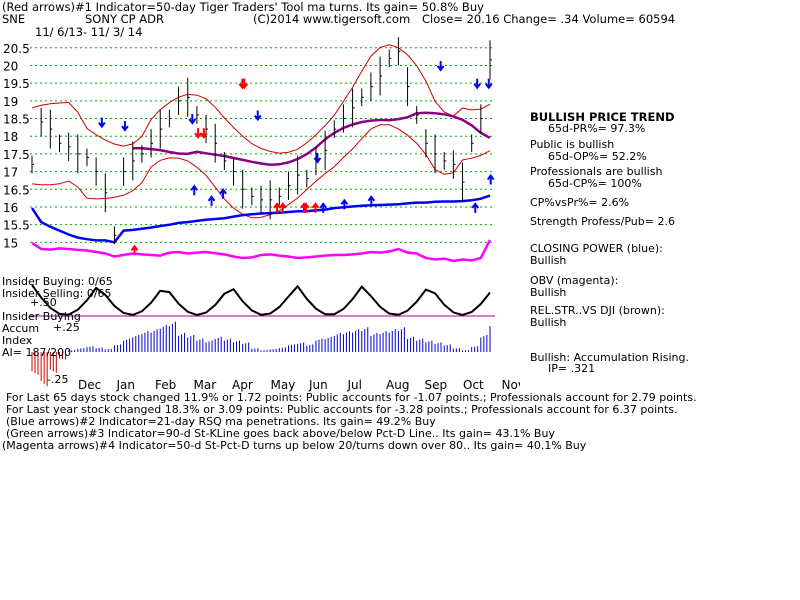 This screenshot has width=800, height=600. Describe the element at coordinates (10, 243) in the screenshot. I see `y-tick-label: 15` at that location.